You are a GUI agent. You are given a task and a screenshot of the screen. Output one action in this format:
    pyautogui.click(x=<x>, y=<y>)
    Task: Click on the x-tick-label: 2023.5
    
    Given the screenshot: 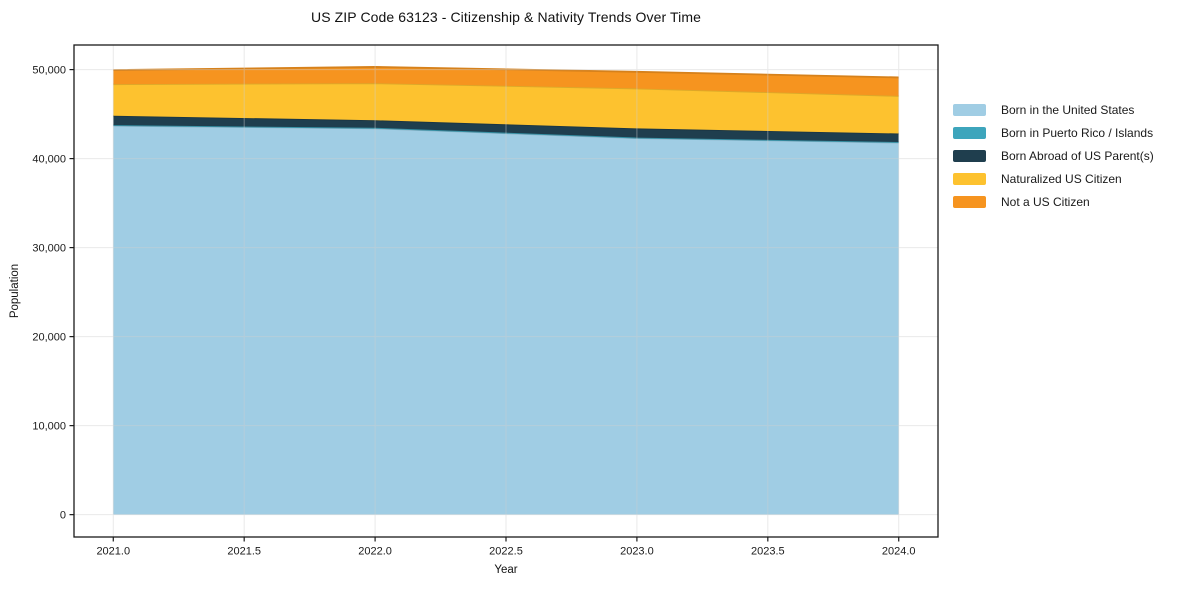 What is the action you would take?
    pyautogui.click(x=768, y=552)
    